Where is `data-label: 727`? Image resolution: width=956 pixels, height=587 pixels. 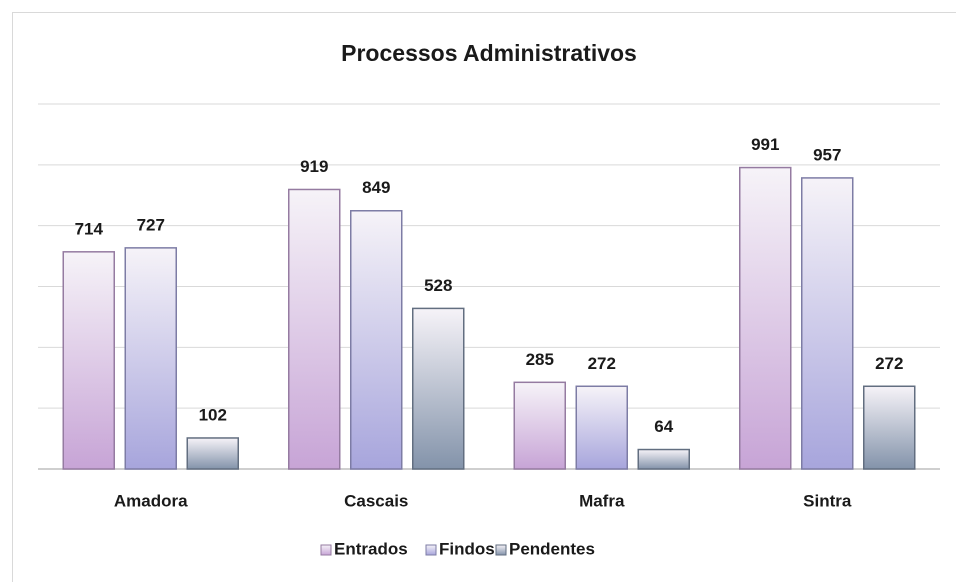
data-label: 727 is located at coordinates (151, 224).